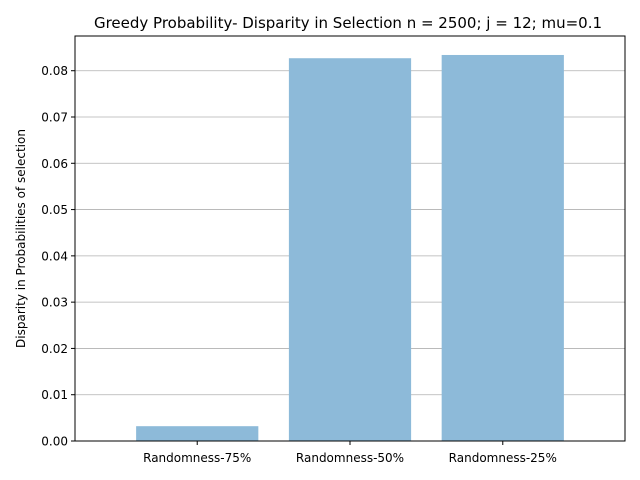 The image size is (640, 480). I want to click on x-tick-label: Randomness-75%, so click(197, 458).